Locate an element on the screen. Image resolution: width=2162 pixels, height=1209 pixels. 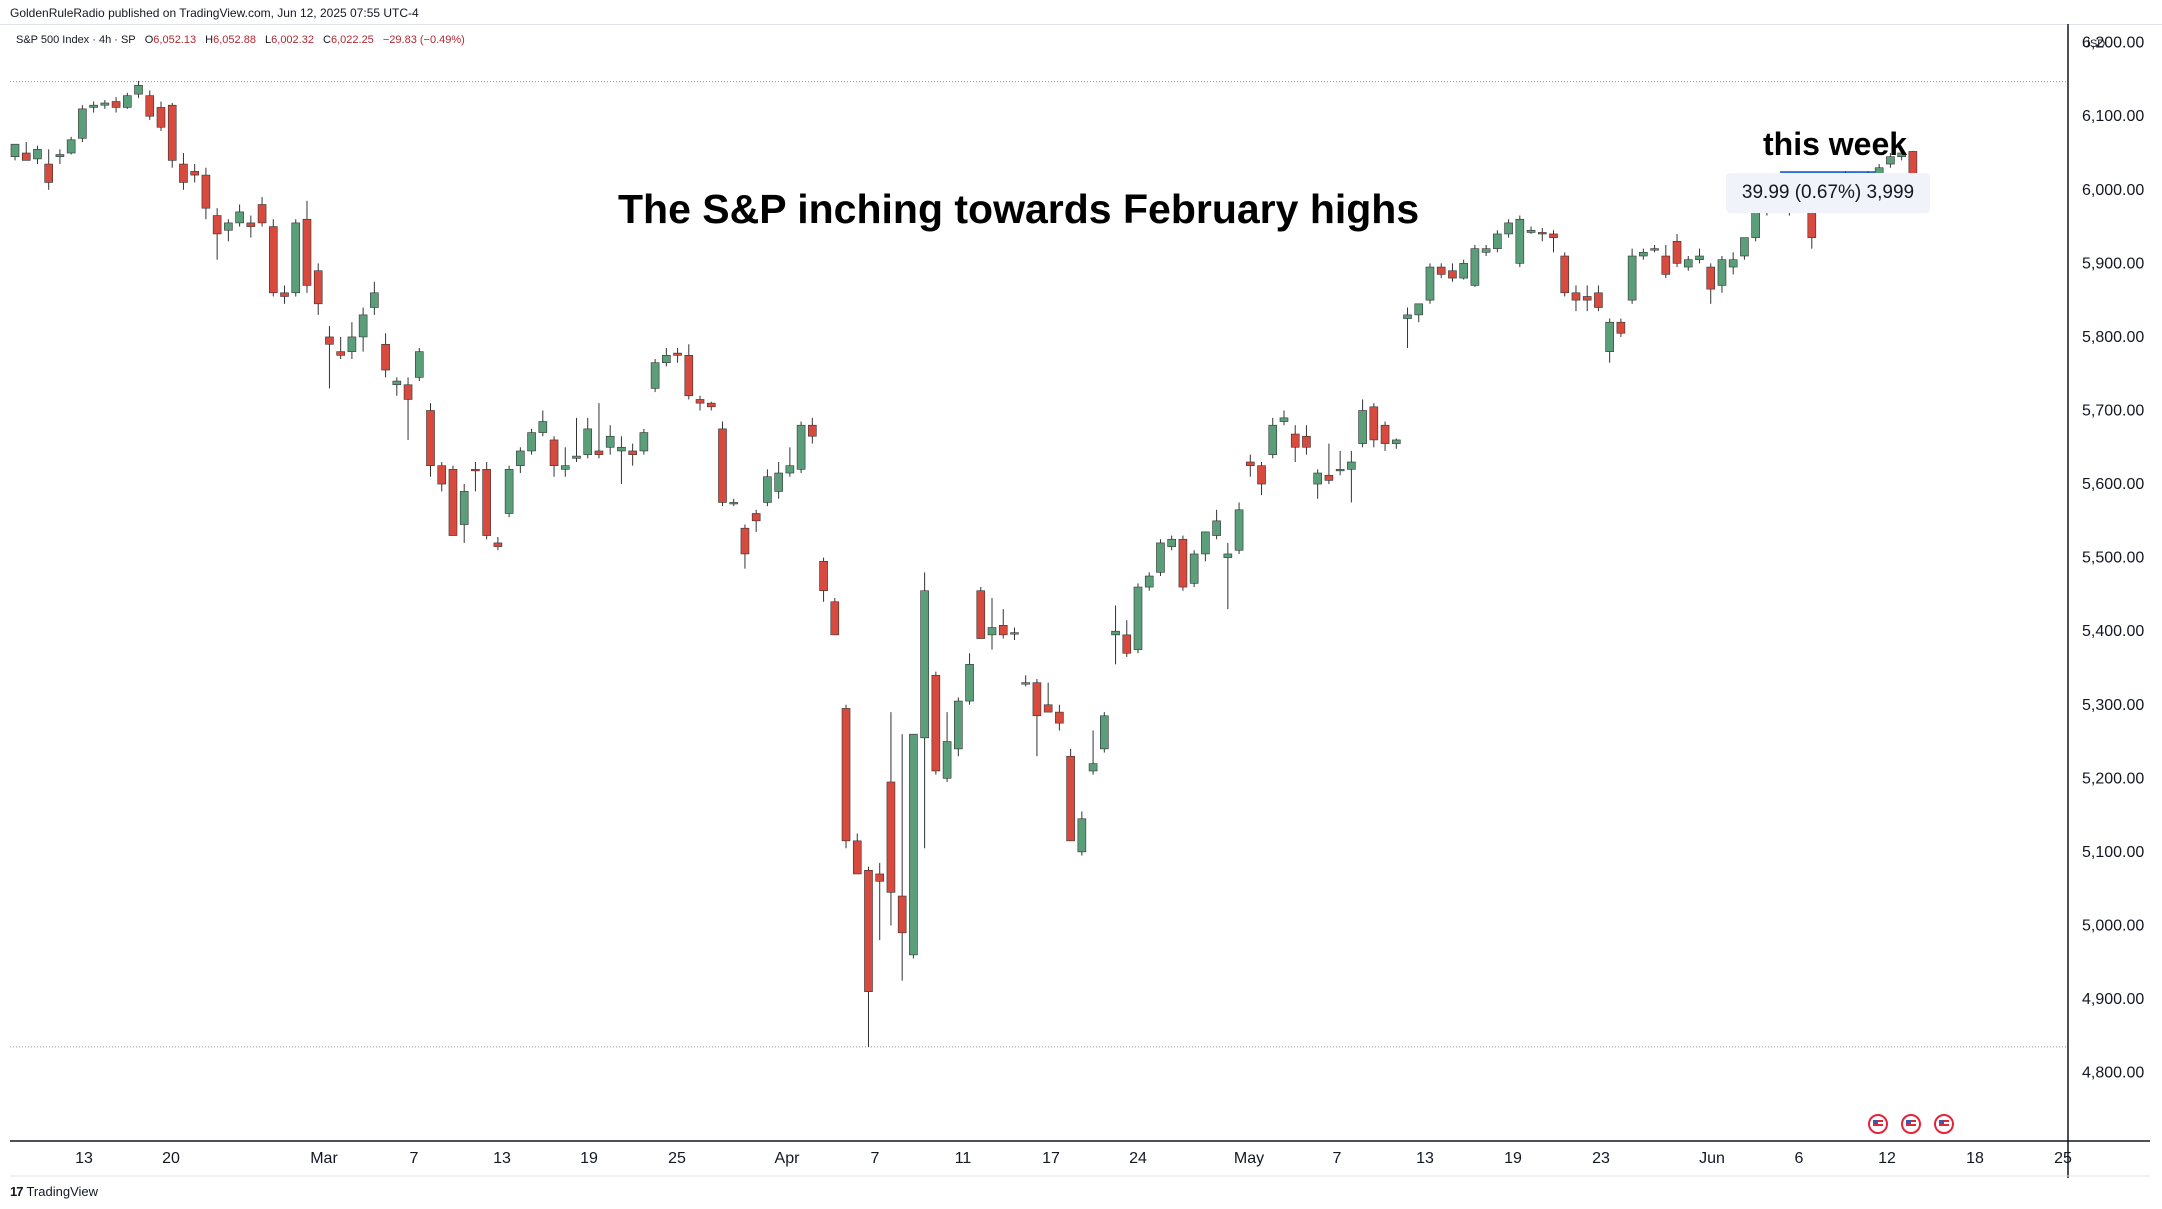
top-border is located at coordinates (1081, 24).